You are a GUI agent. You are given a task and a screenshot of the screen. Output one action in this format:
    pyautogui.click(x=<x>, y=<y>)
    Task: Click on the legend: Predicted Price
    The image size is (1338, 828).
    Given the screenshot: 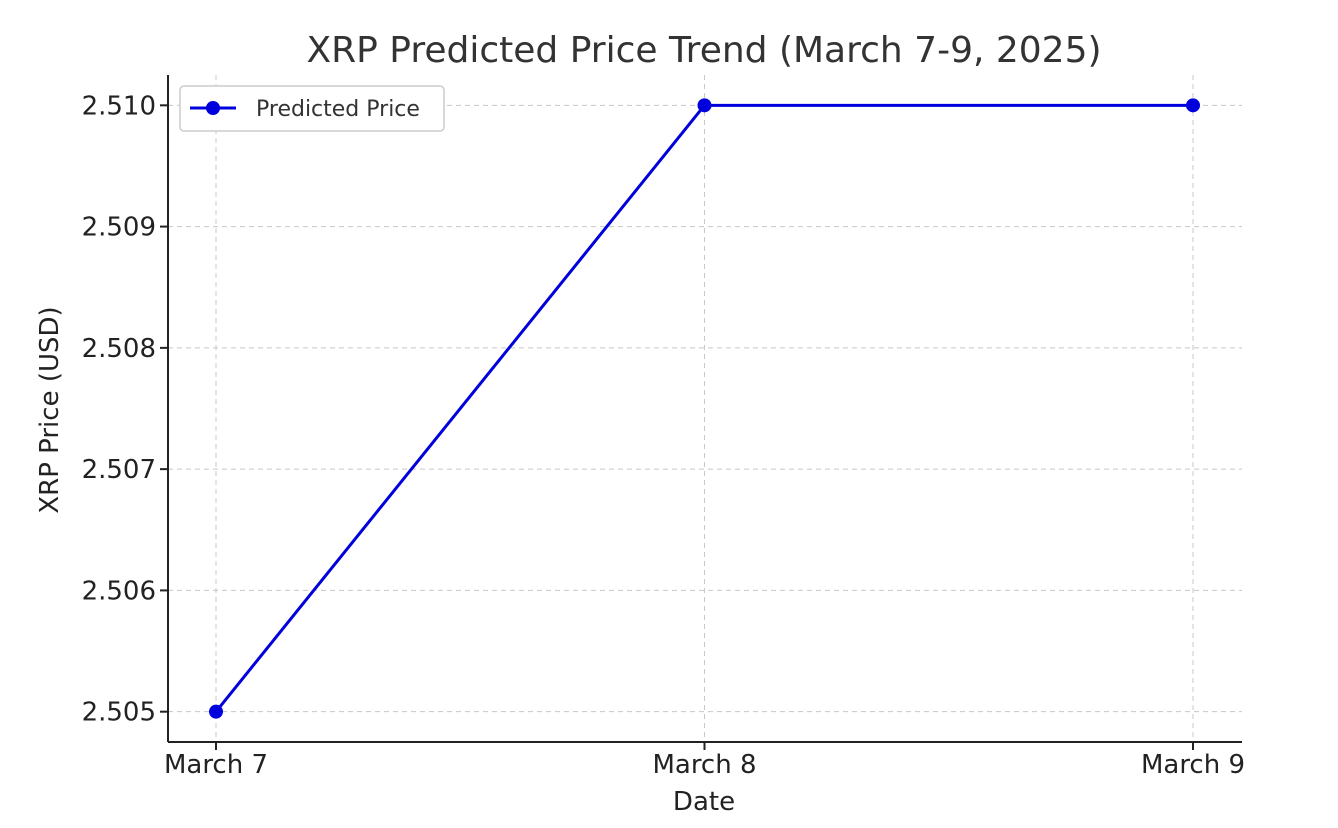 What is the action you would take?
    pyautogui.click(x=312, y=108)
    